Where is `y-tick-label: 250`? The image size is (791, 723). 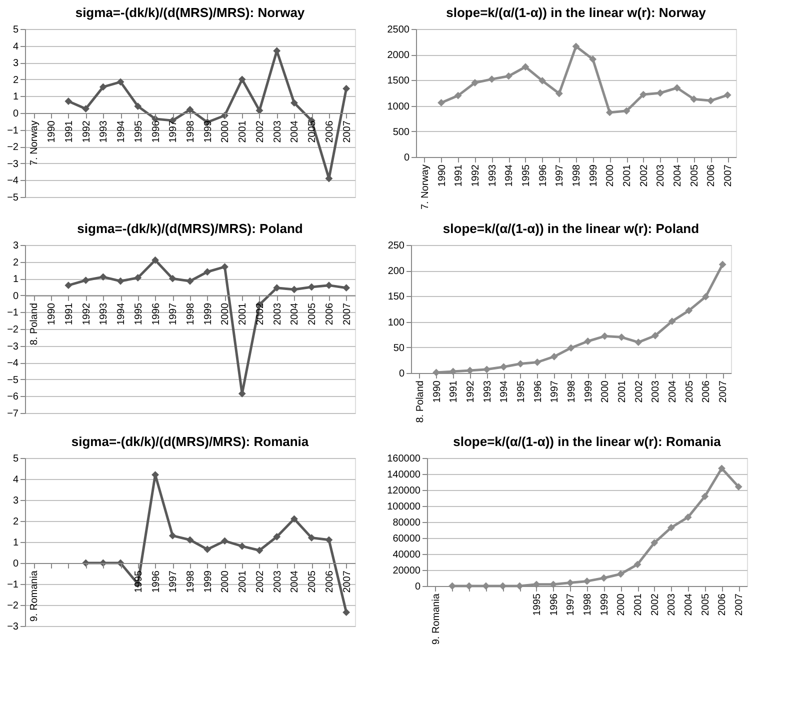 y-tick-label: 250 is located at coordinates (396, 246).